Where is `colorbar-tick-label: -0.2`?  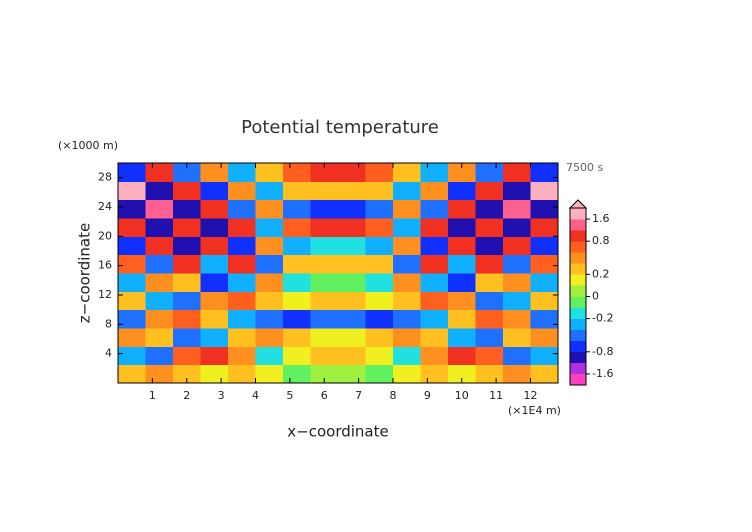 colorbar-tick-label: -0.2 is located at coordinates (602, 318).